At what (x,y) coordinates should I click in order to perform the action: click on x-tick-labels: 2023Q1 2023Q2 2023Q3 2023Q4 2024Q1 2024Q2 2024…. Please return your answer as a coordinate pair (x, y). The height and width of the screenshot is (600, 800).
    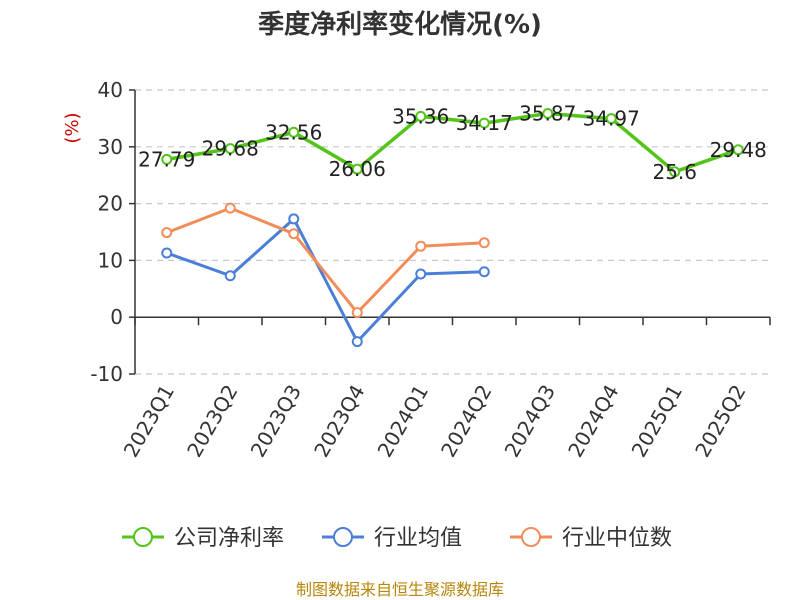
    Looking at the image, I should click on (435, 421).